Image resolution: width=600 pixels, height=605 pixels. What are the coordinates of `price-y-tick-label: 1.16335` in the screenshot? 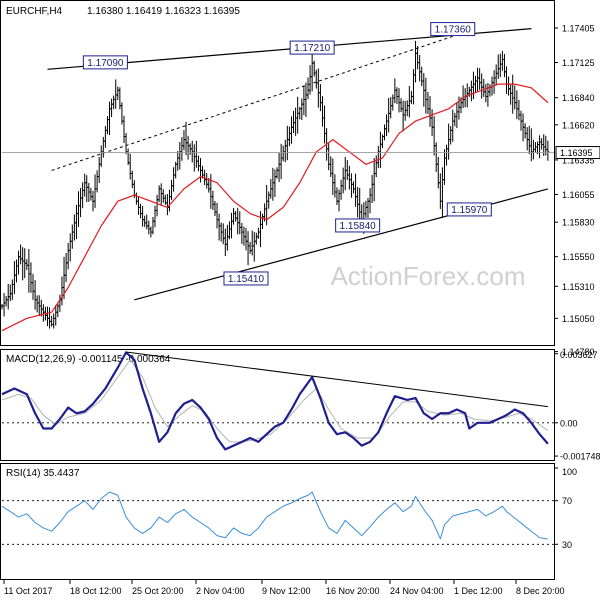 It's located at (578, 160).